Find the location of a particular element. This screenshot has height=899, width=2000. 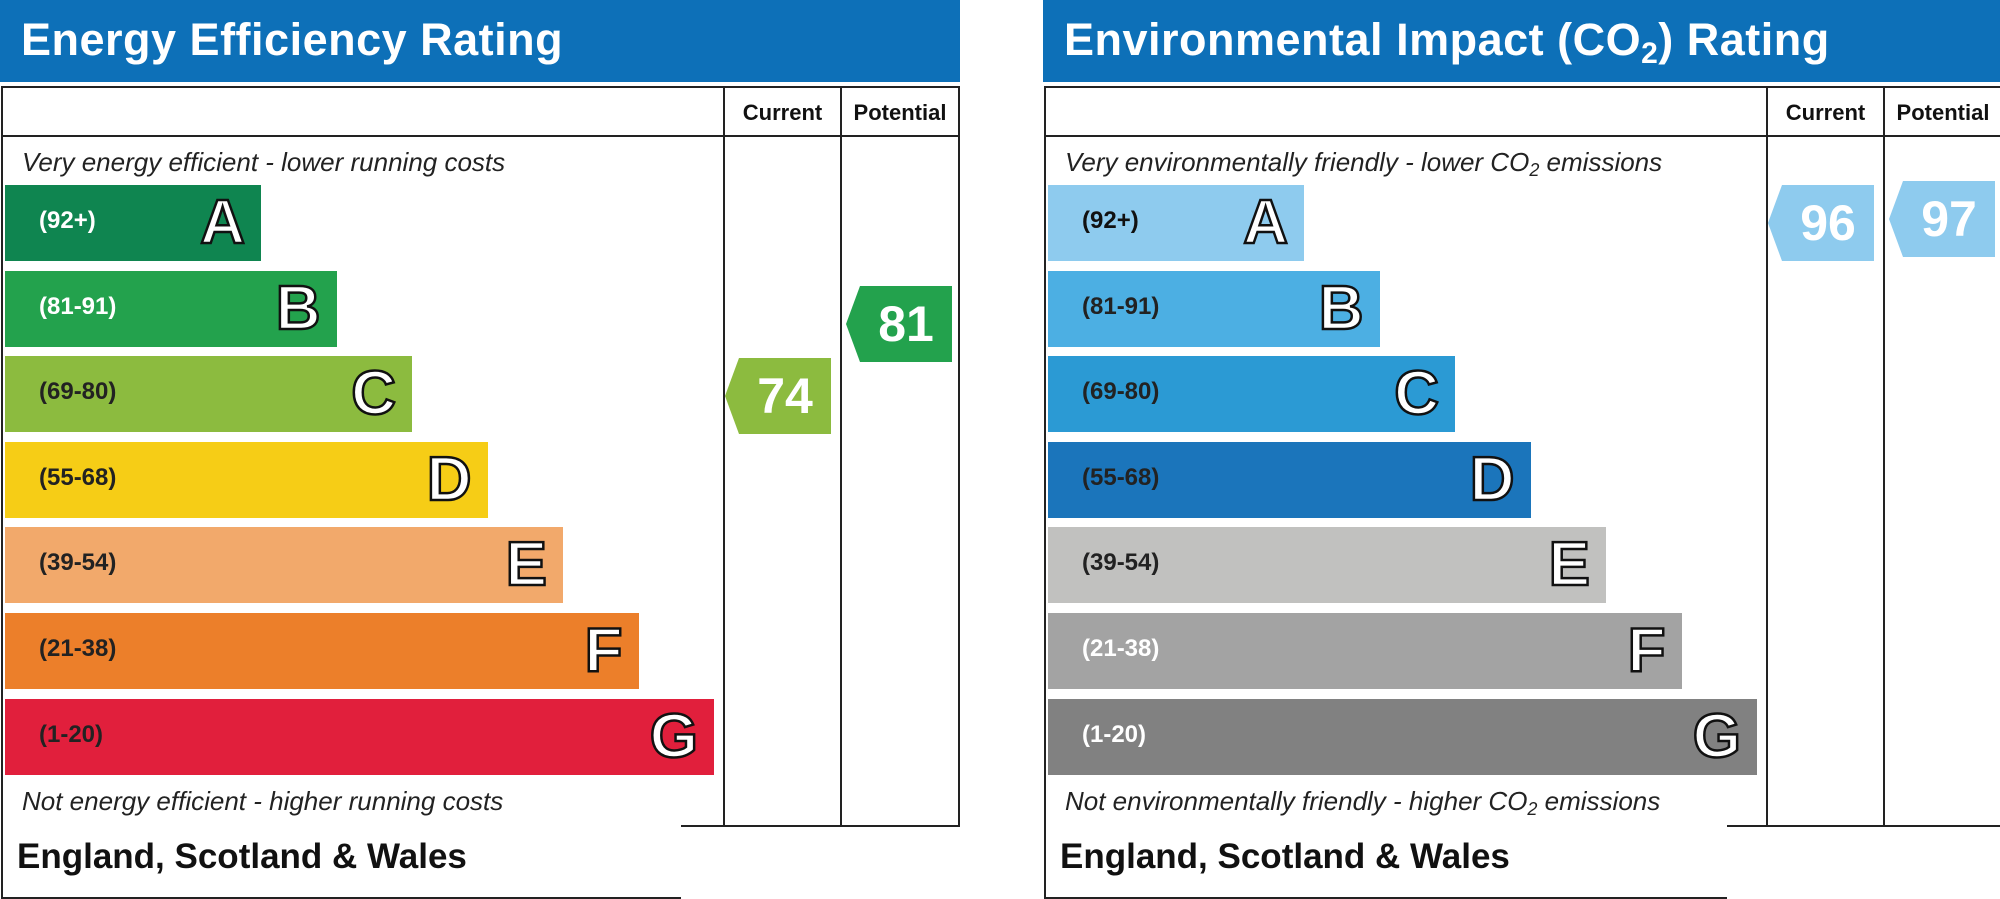

potential-rating-marker: 81 is located at coordinates (899, 323).